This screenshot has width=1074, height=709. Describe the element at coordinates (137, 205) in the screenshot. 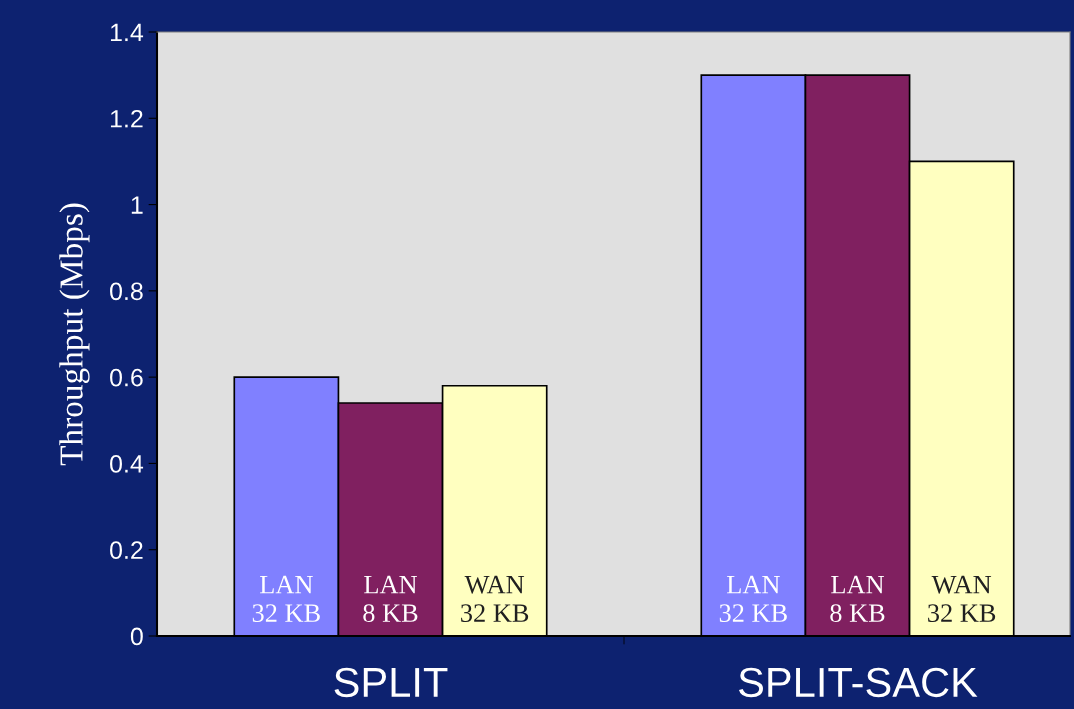

I see `y-tick-label: 1` at that location.